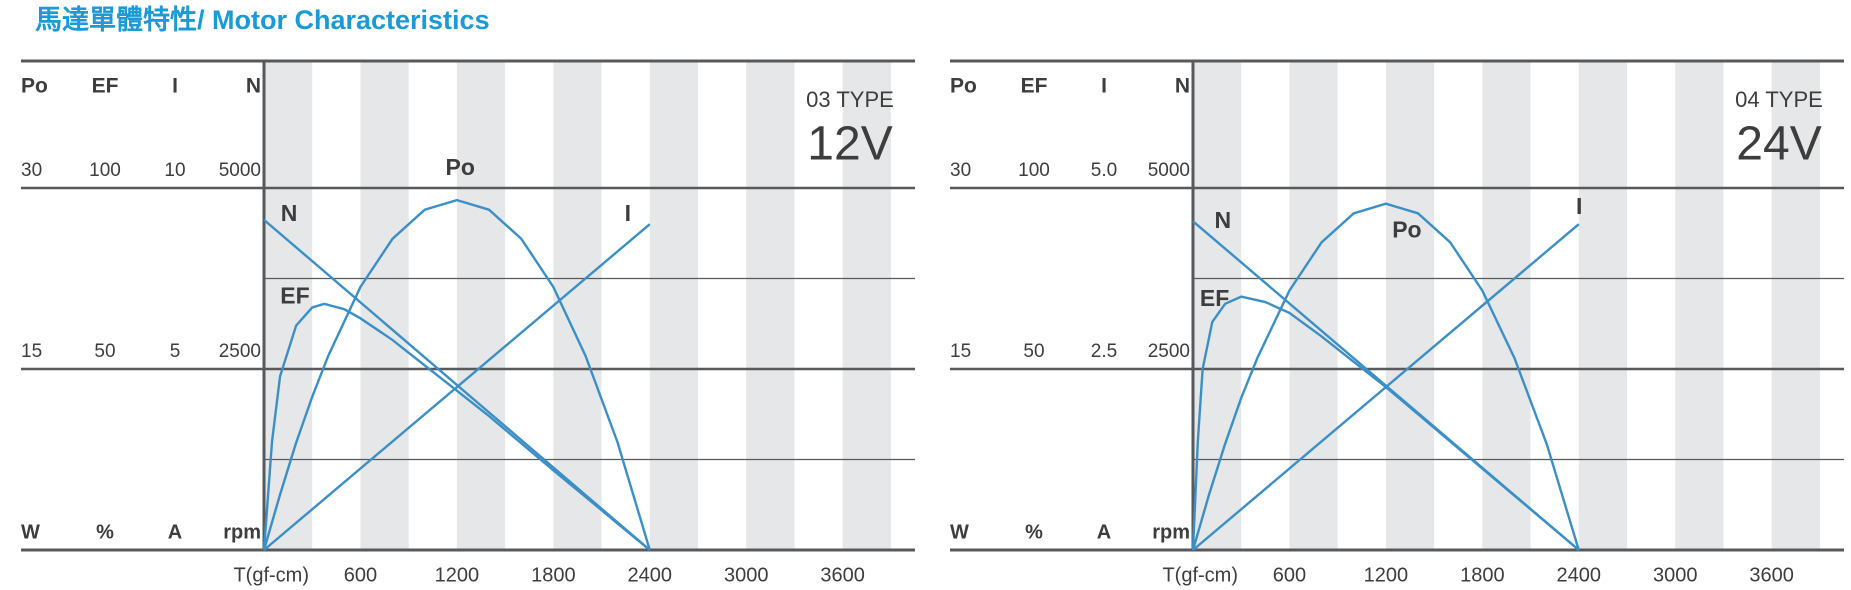 This screenshot has width=1851, height=590. I want to click on y-tick-label: 5, so click(175, 351).